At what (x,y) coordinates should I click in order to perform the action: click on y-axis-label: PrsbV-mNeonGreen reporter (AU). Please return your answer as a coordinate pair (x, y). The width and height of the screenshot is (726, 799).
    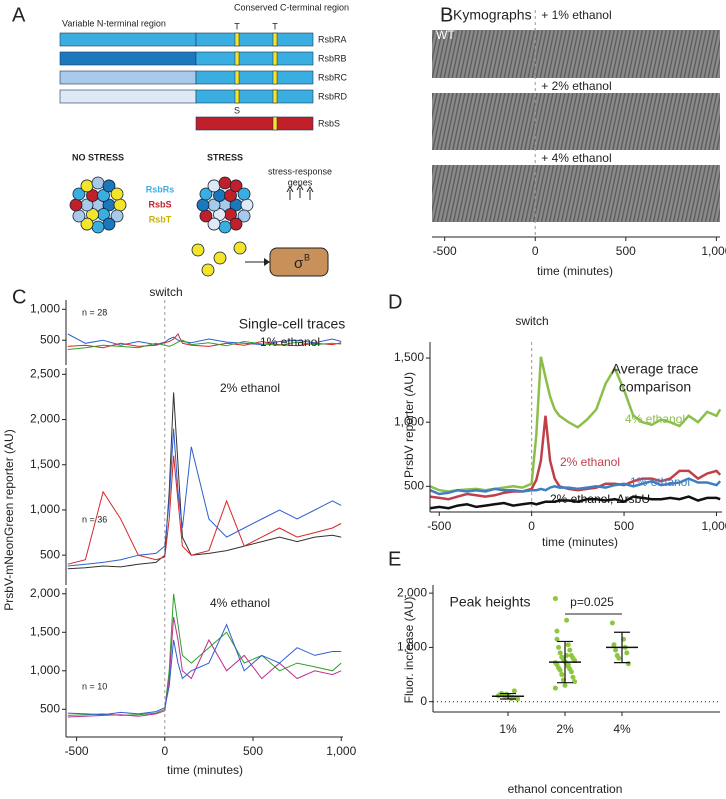
    Looking at the image, I should click on (9, 519).